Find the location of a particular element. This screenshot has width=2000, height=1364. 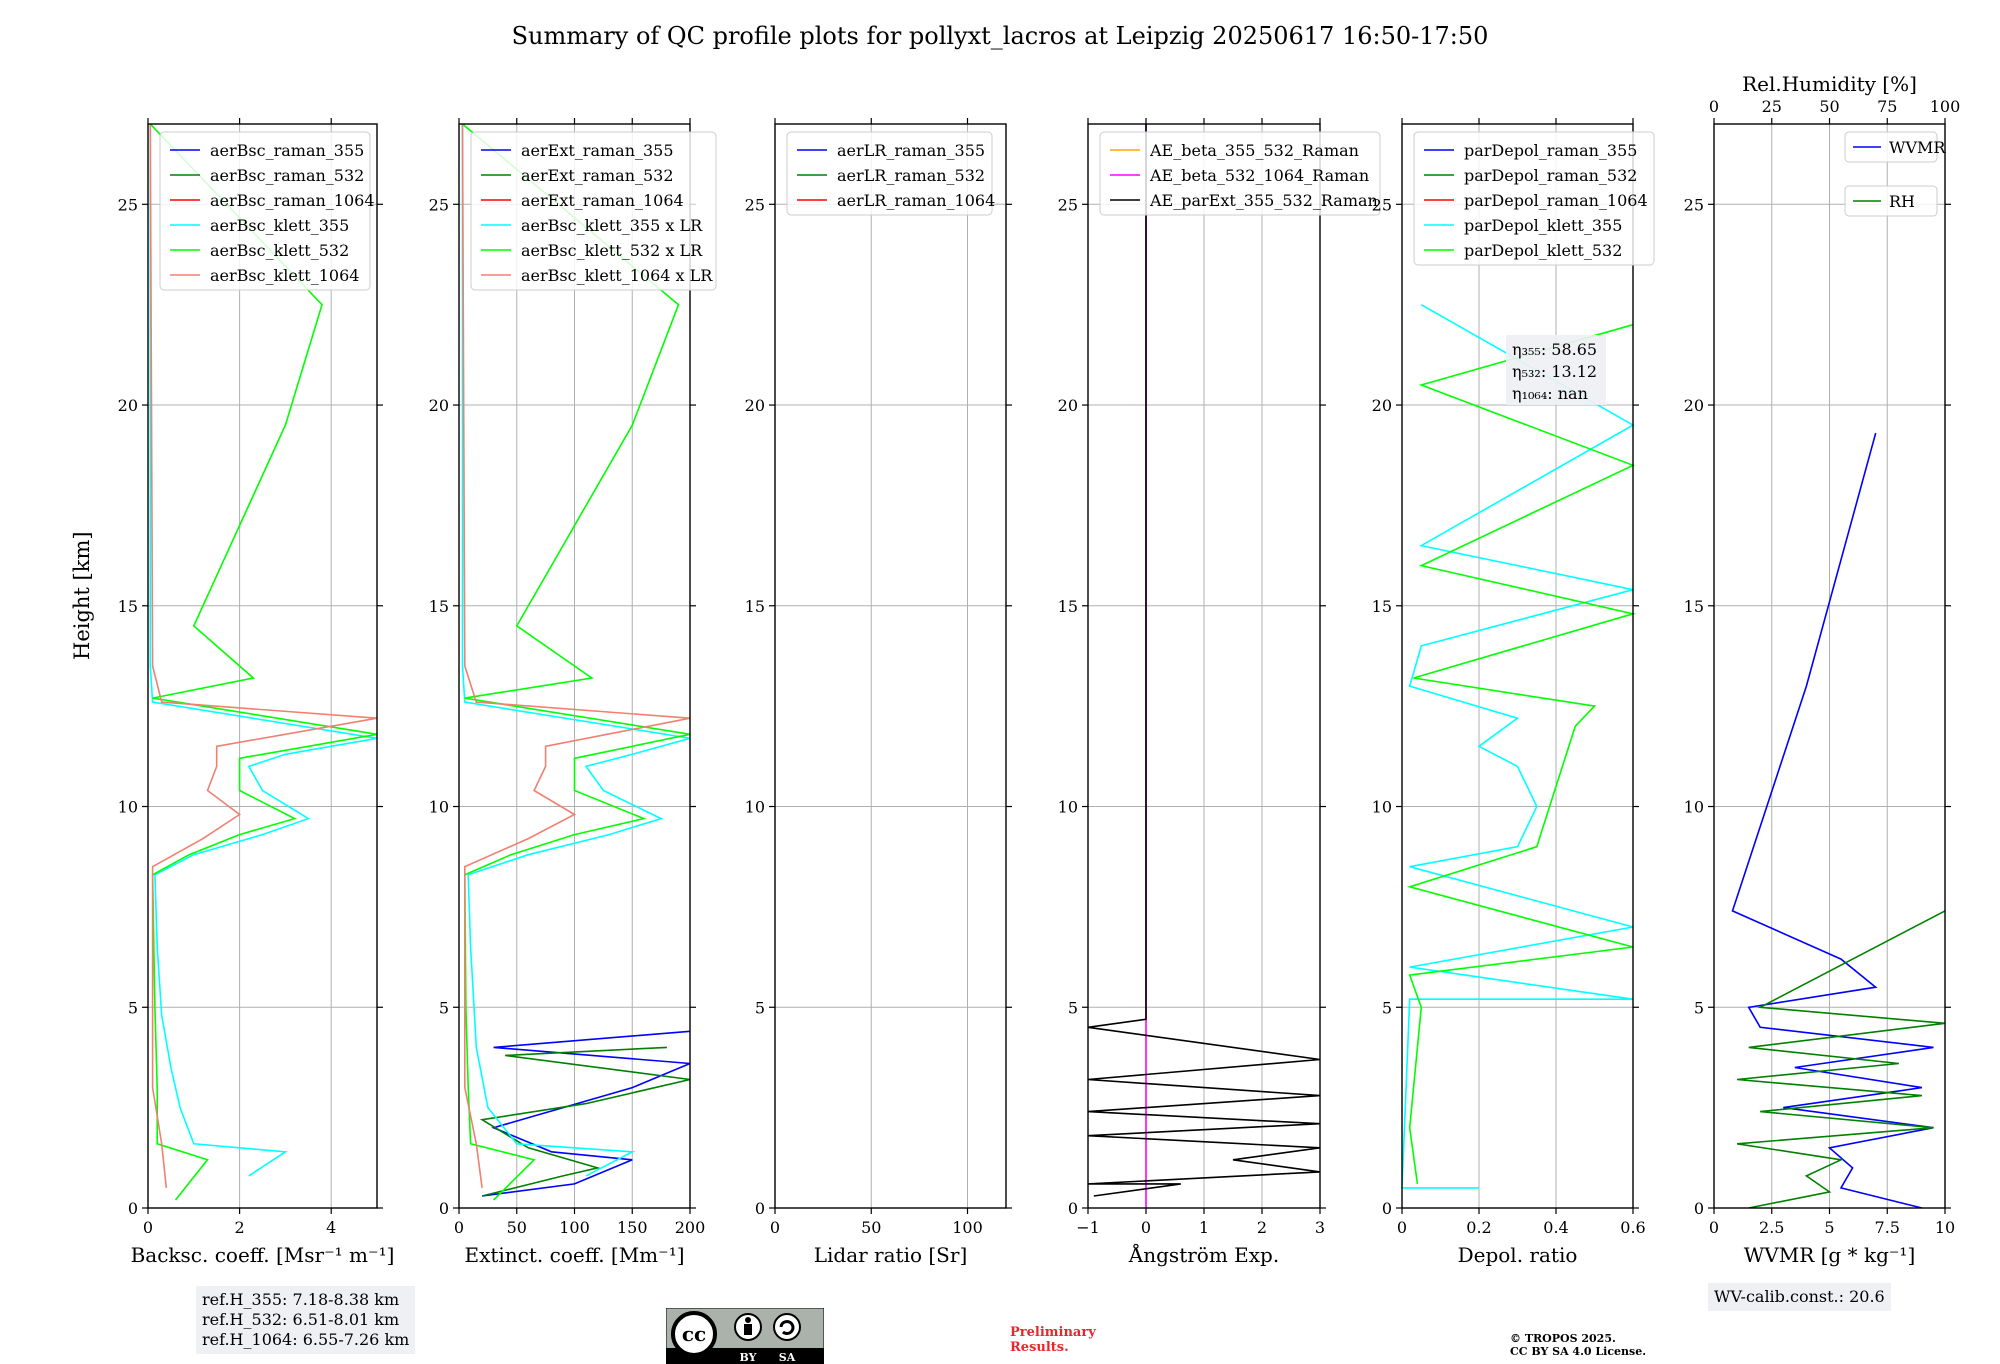

panel-2-ytick-label-1: 5 is located at coordinates (444, 1007).